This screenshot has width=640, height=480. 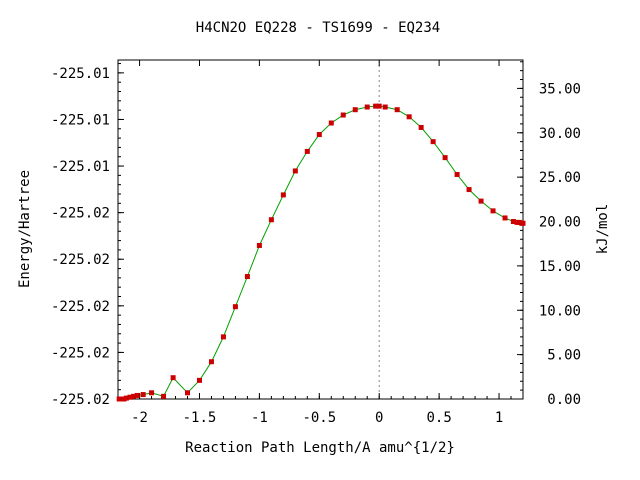 I want to click on left-axis-label: Energy/Hartree, so click(x=25, y=229).